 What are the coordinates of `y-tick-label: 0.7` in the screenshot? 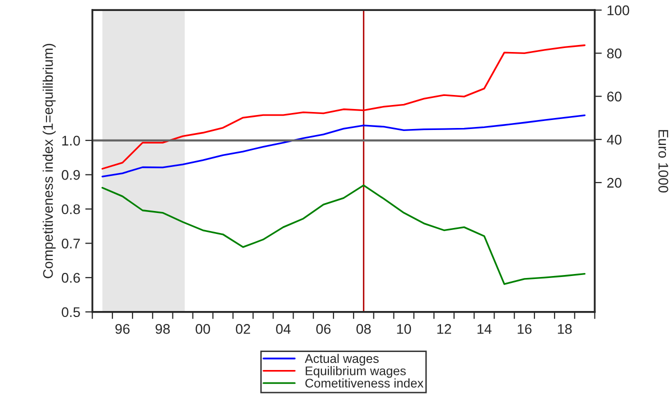 It's located at (71, 243).